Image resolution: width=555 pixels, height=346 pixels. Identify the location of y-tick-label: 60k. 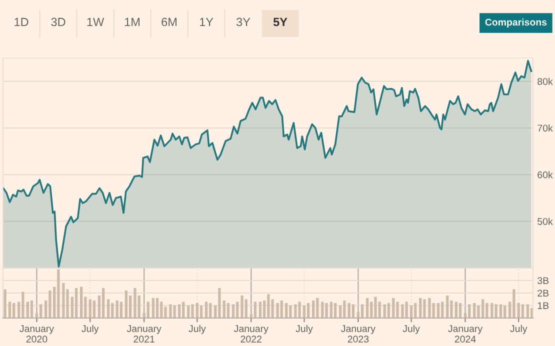
(545, 174).